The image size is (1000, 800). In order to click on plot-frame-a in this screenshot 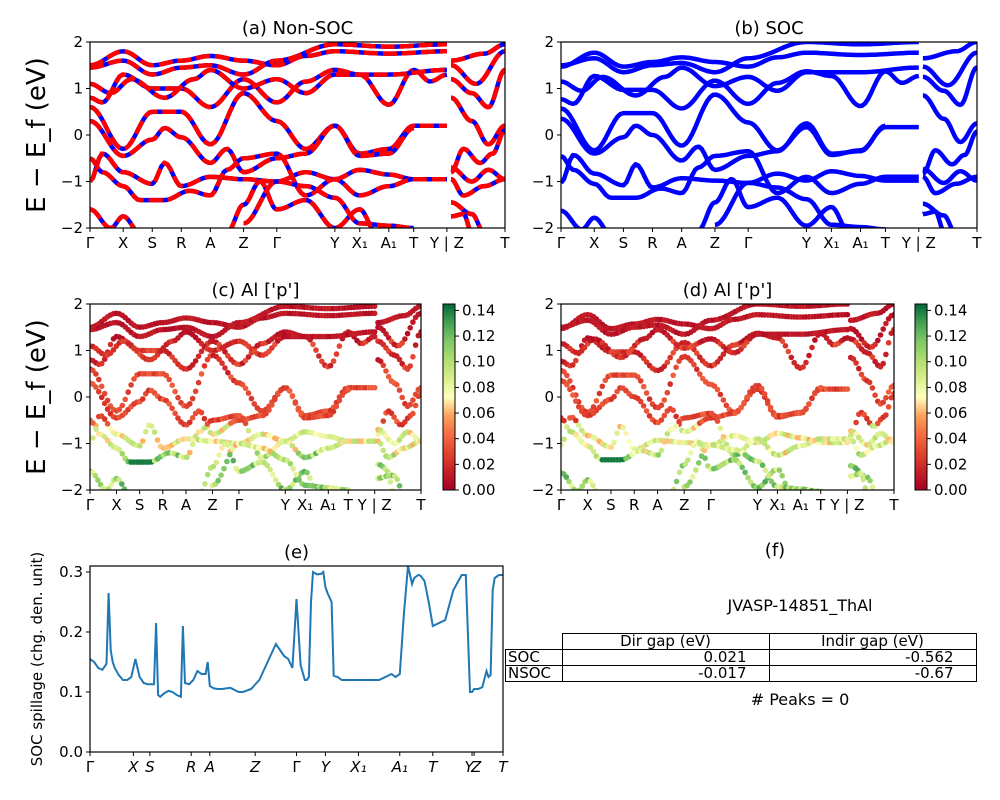, I will do `click(297, 135)`.